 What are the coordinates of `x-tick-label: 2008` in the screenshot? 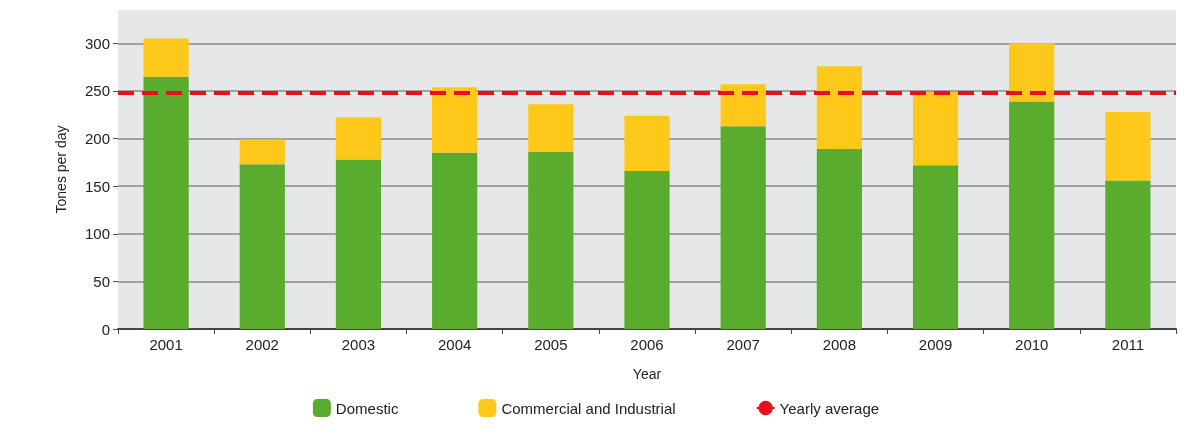 It's located at (839, 344).